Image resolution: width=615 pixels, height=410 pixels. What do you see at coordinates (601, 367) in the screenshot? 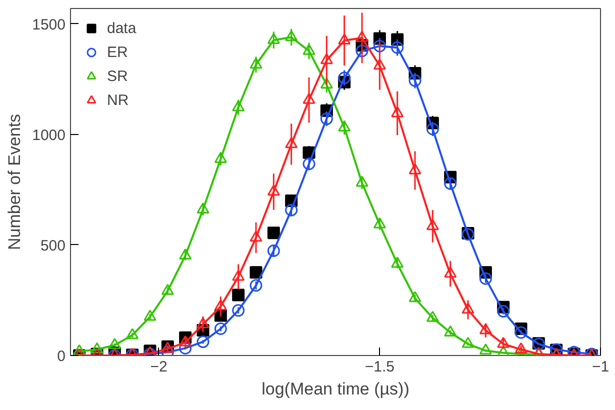
I see `x-tick-label: −1` at bounding box center [601, 367].